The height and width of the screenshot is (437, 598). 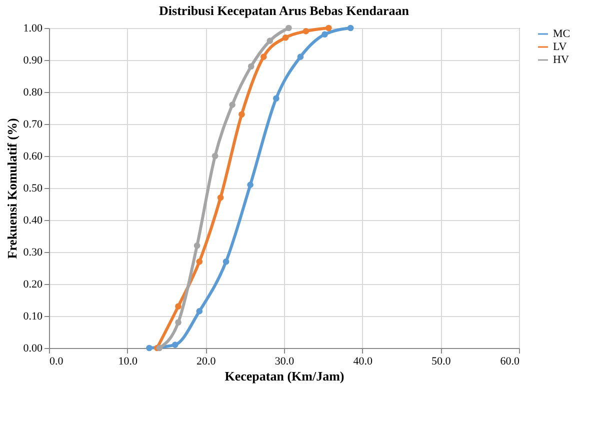 What do you see at coordinates (561, 34) in the screenshot?
I see `legend-label: MC` at bounding box center [561, 34].